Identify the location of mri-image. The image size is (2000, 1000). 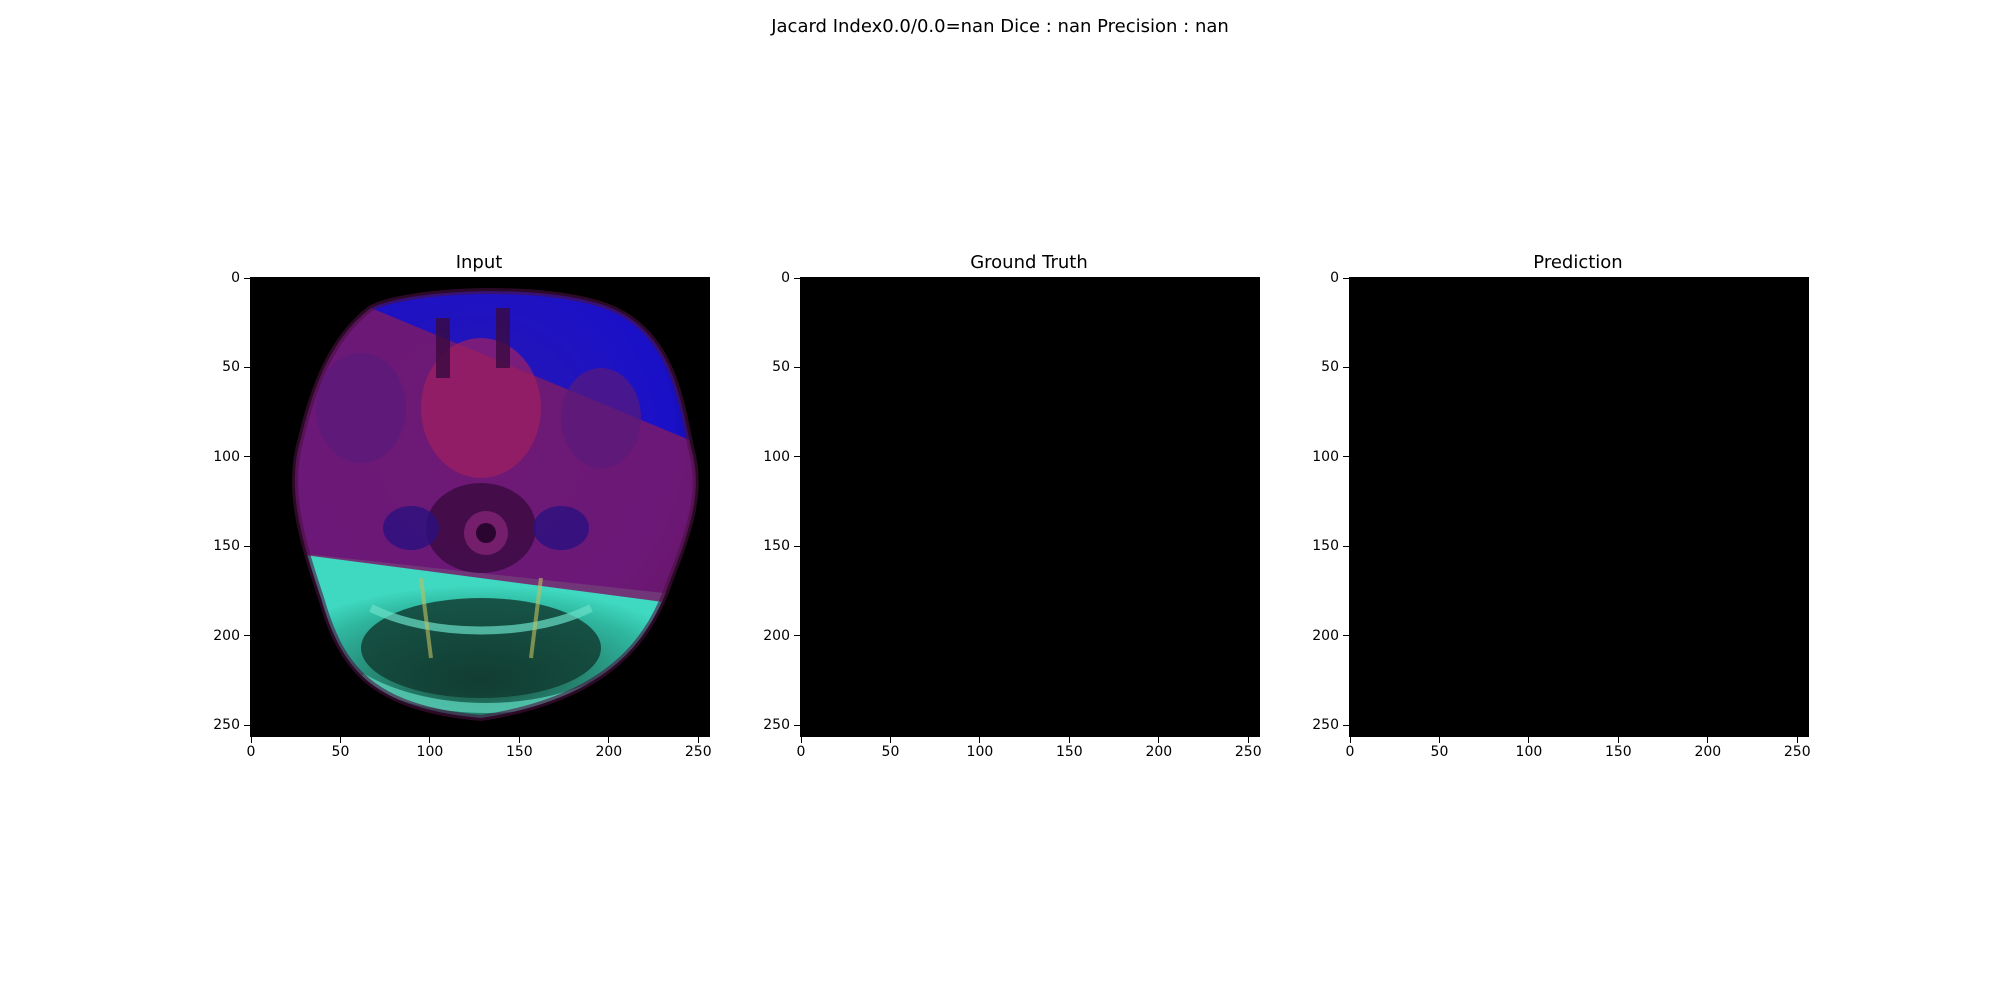
(480, 507).